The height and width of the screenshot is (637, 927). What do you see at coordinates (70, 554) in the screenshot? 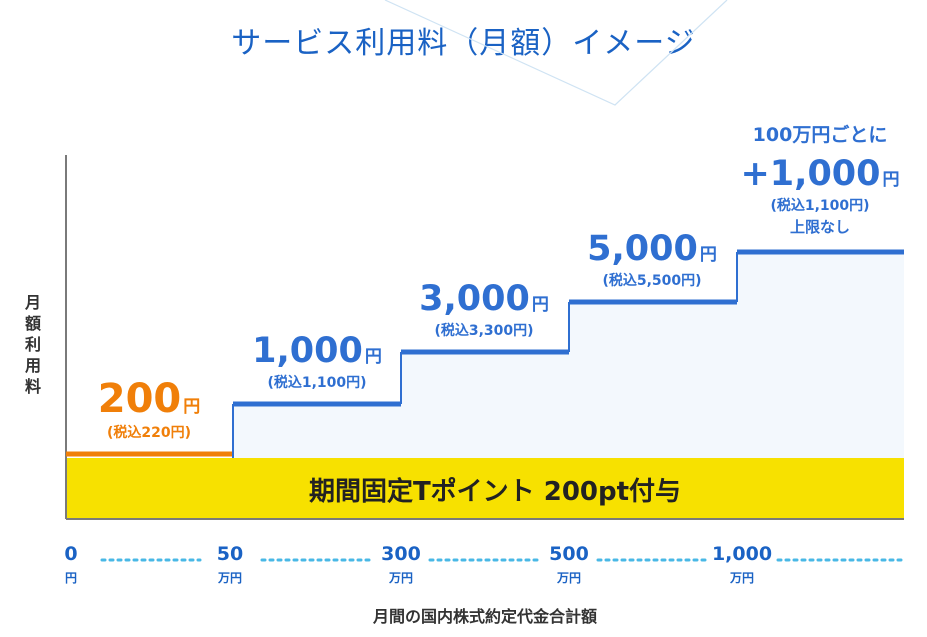
I see `x-tick-value: 0` at bounding box center [70, 554].